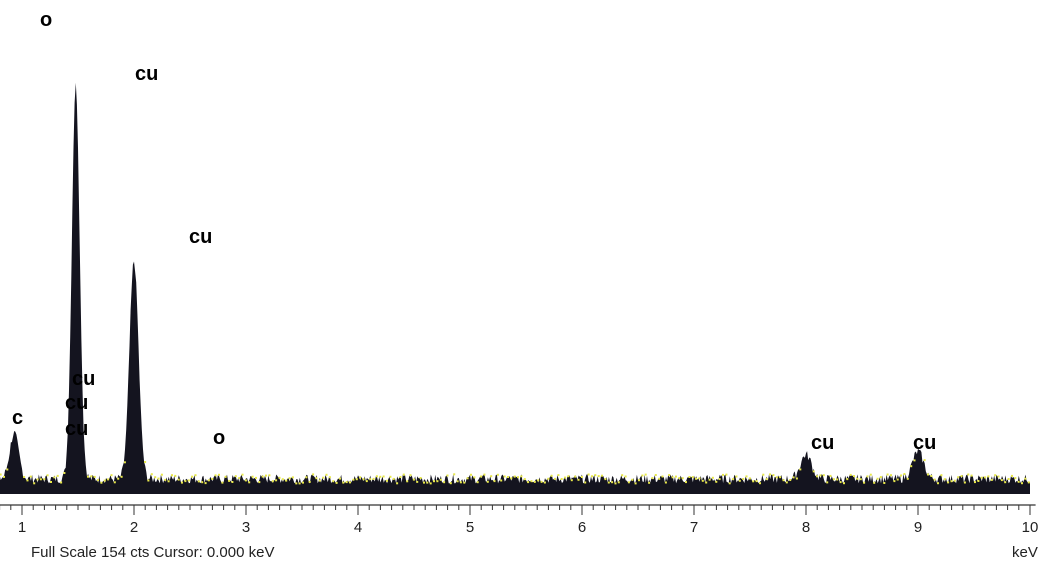 The image size is (1046, 563). What do you see at coordinates (134, 527) in the screenshot?
I see `x-tick-label: 2` at bounding box center [134, 527].